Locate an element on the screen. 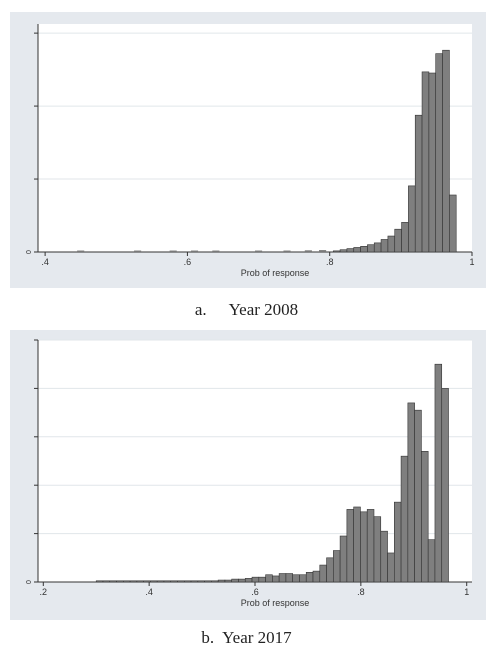  caption-2017: b. Year 2017 is located at coordinates (246, 638).